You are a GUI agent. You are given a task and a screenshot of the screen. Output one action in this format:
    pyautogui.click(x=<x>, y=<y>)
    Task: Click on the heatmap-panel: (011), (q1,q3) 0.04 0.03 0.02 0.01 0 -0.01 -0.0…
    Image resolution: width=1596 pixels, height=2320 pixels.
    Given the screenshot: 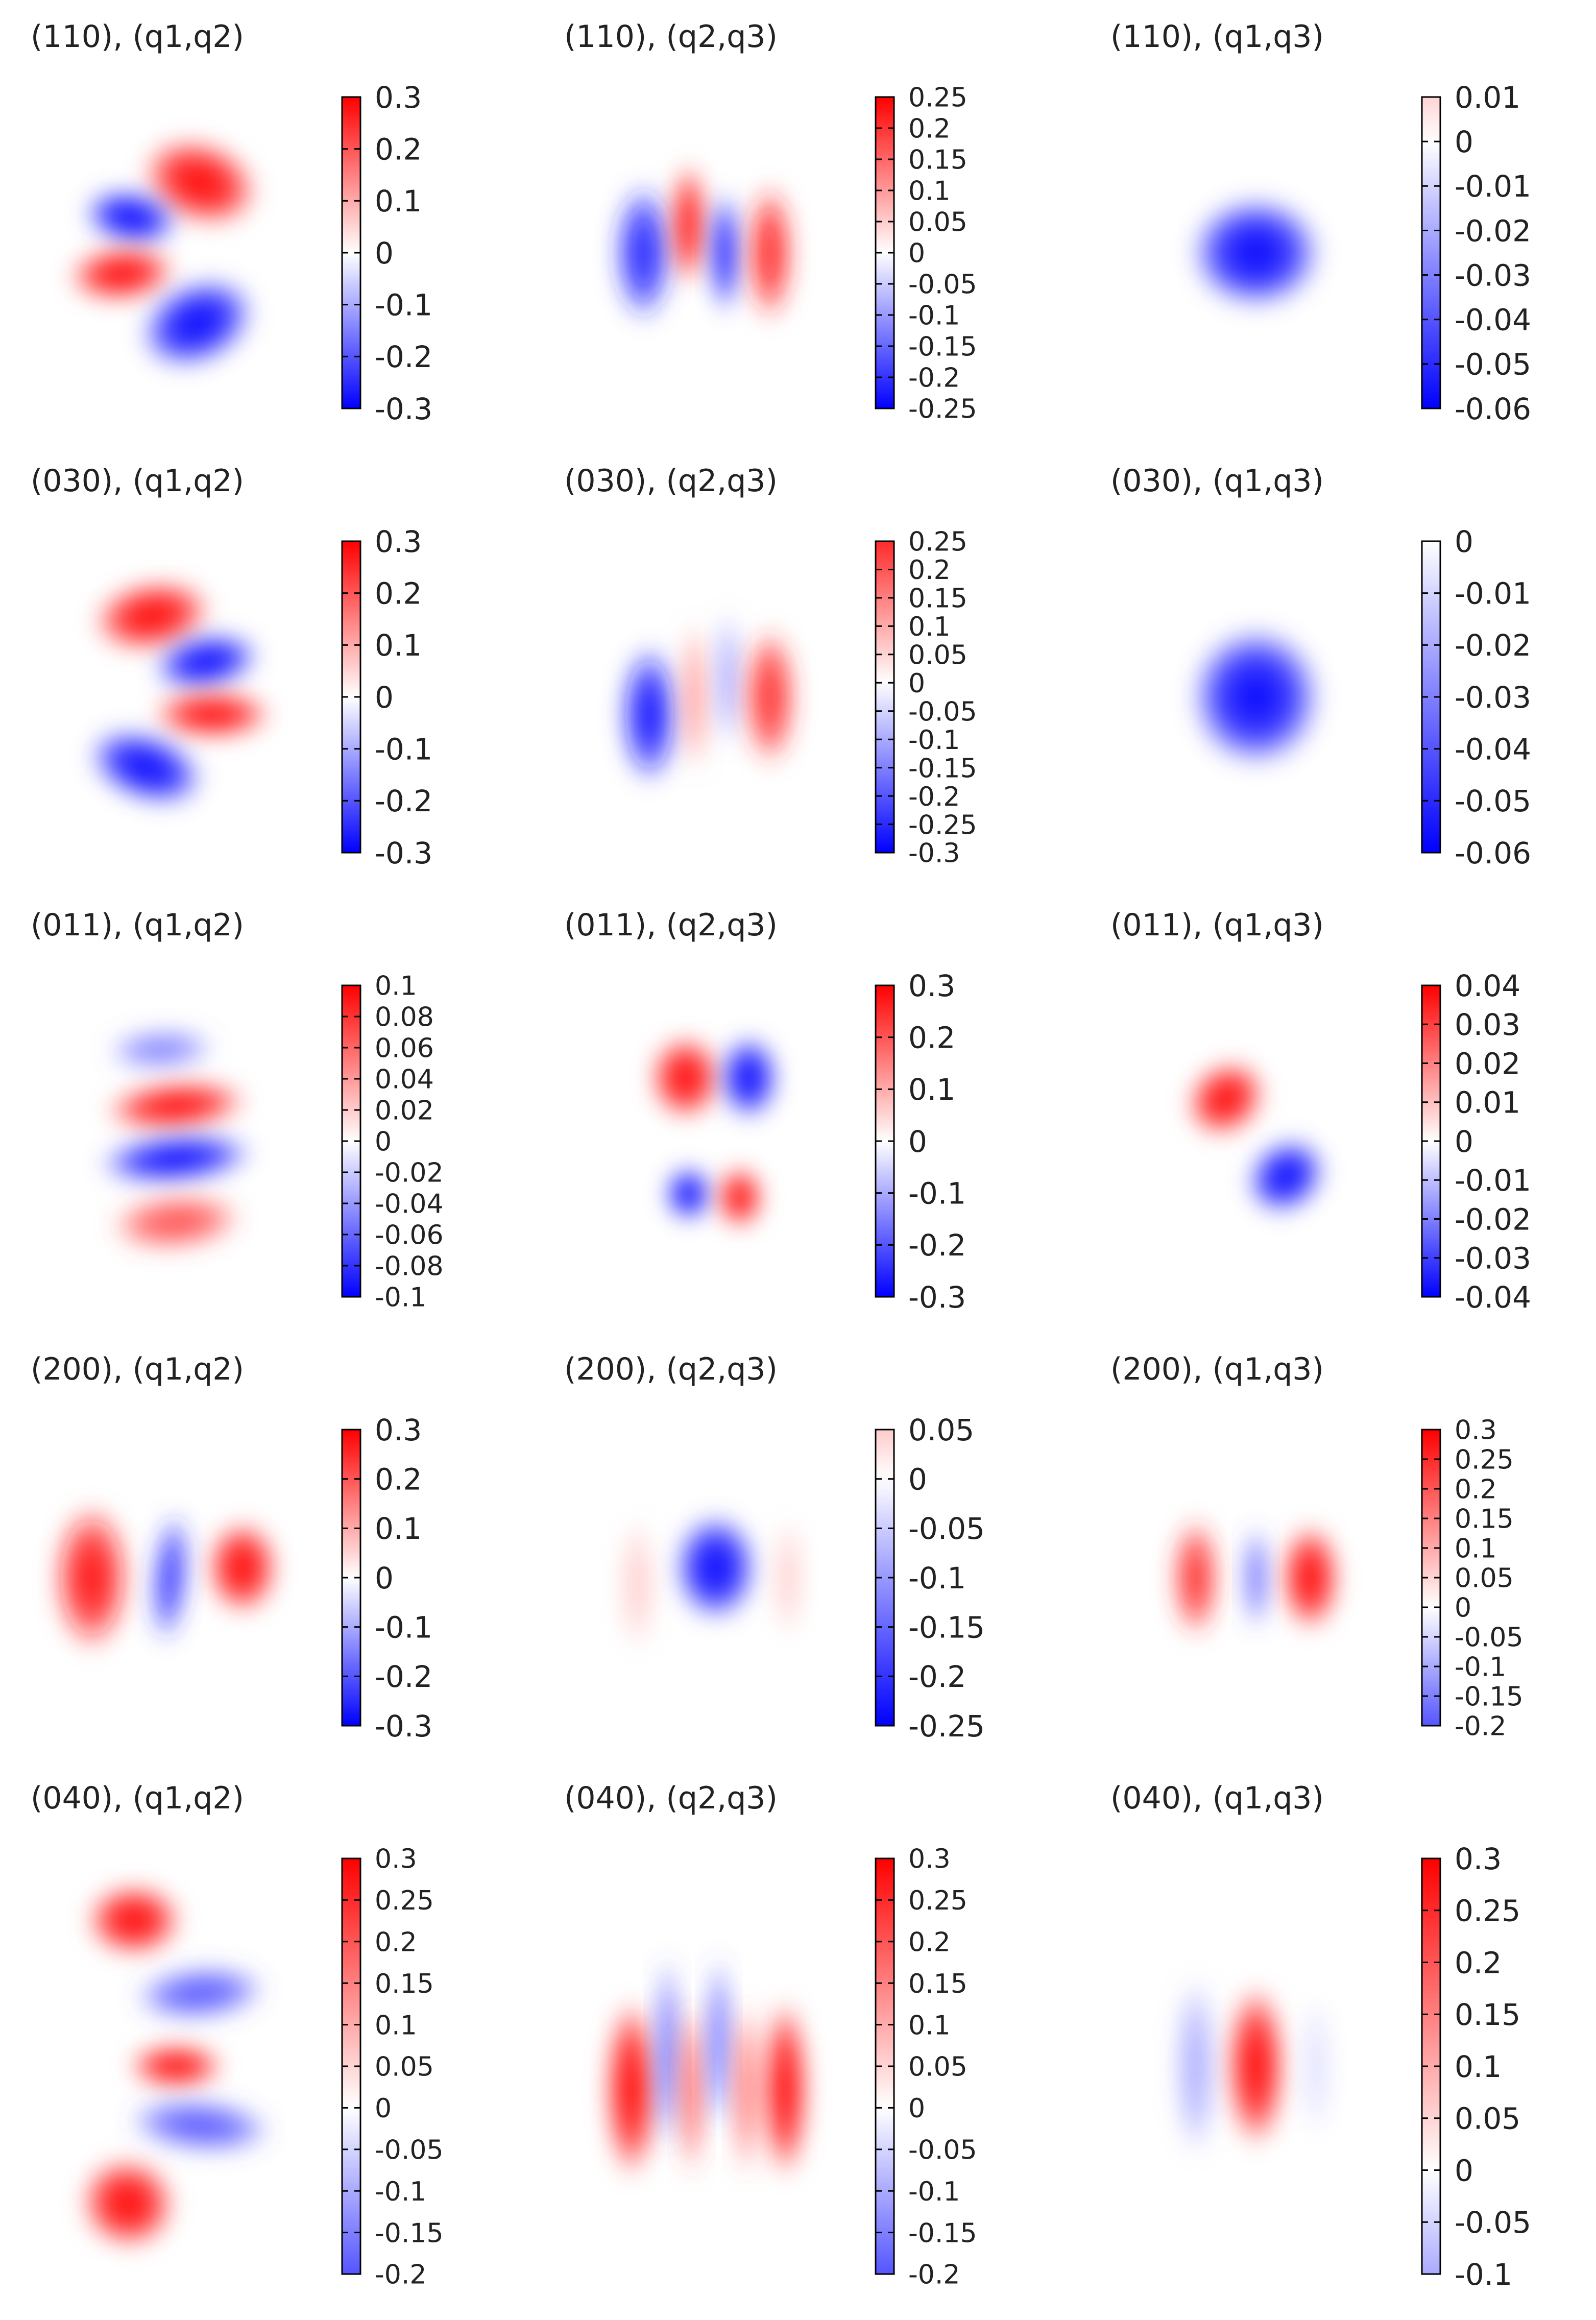 What is the action you would take?
    pyautogui.click(x=1320, y=1111)
    